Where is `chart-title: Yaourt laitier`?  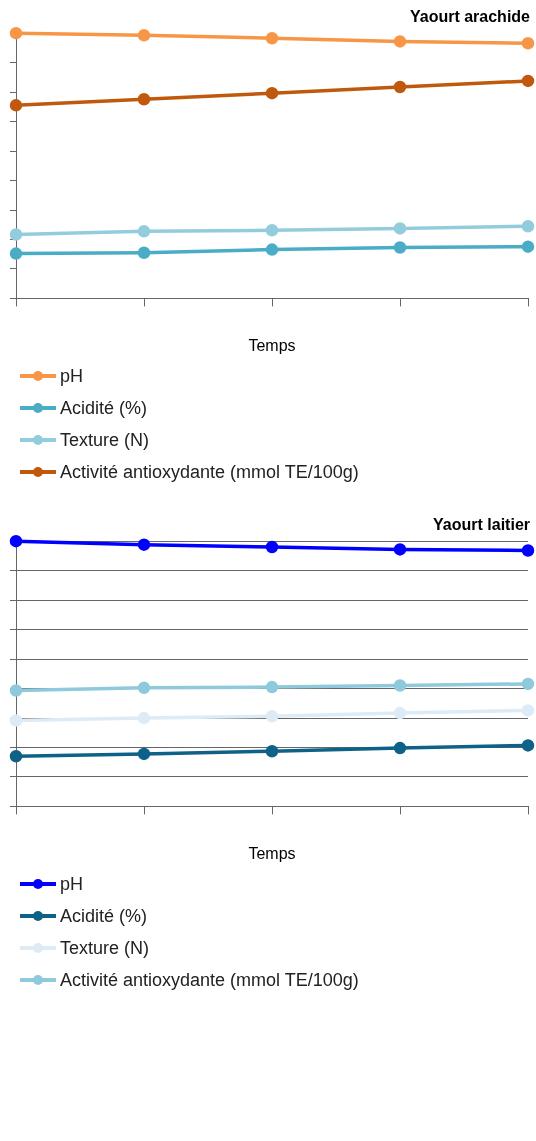
chart-title: Yaourt laitier is located at coordinates (481, 525).